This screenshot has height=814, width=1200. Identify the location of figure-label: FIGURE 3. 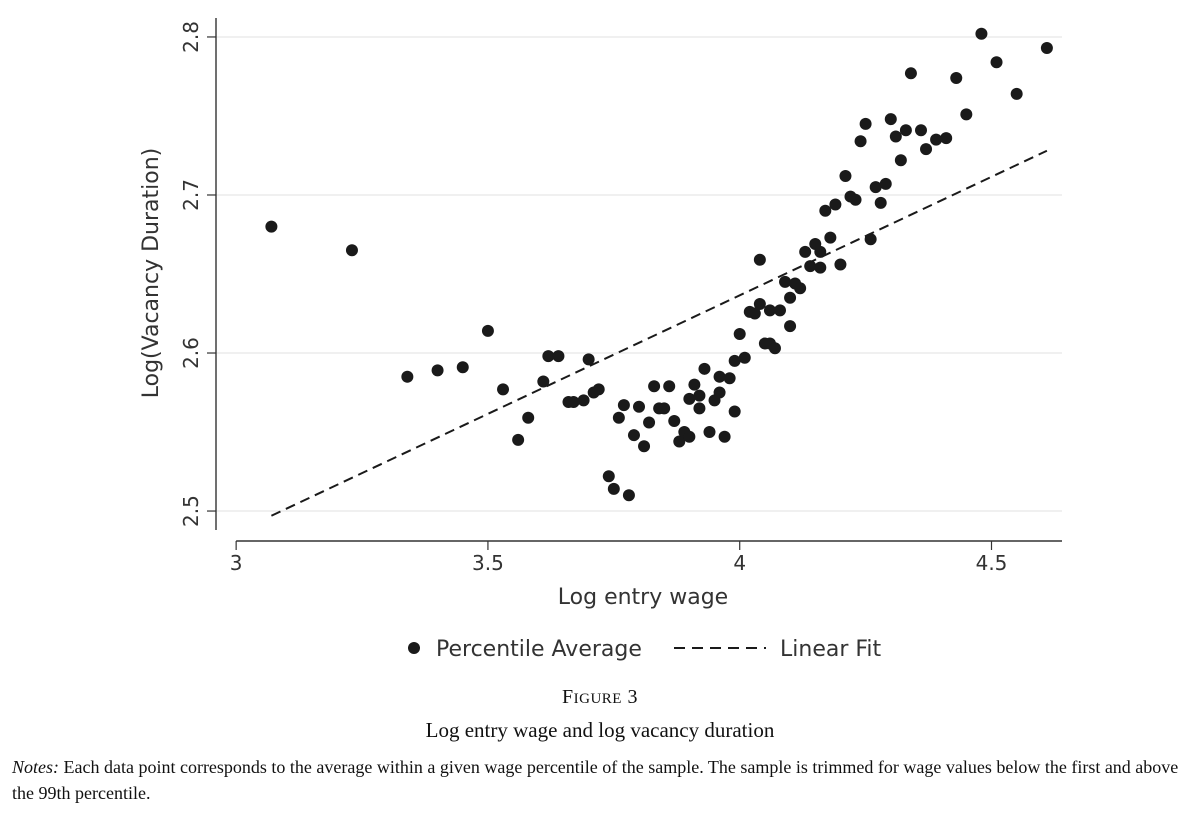
(600, 697).